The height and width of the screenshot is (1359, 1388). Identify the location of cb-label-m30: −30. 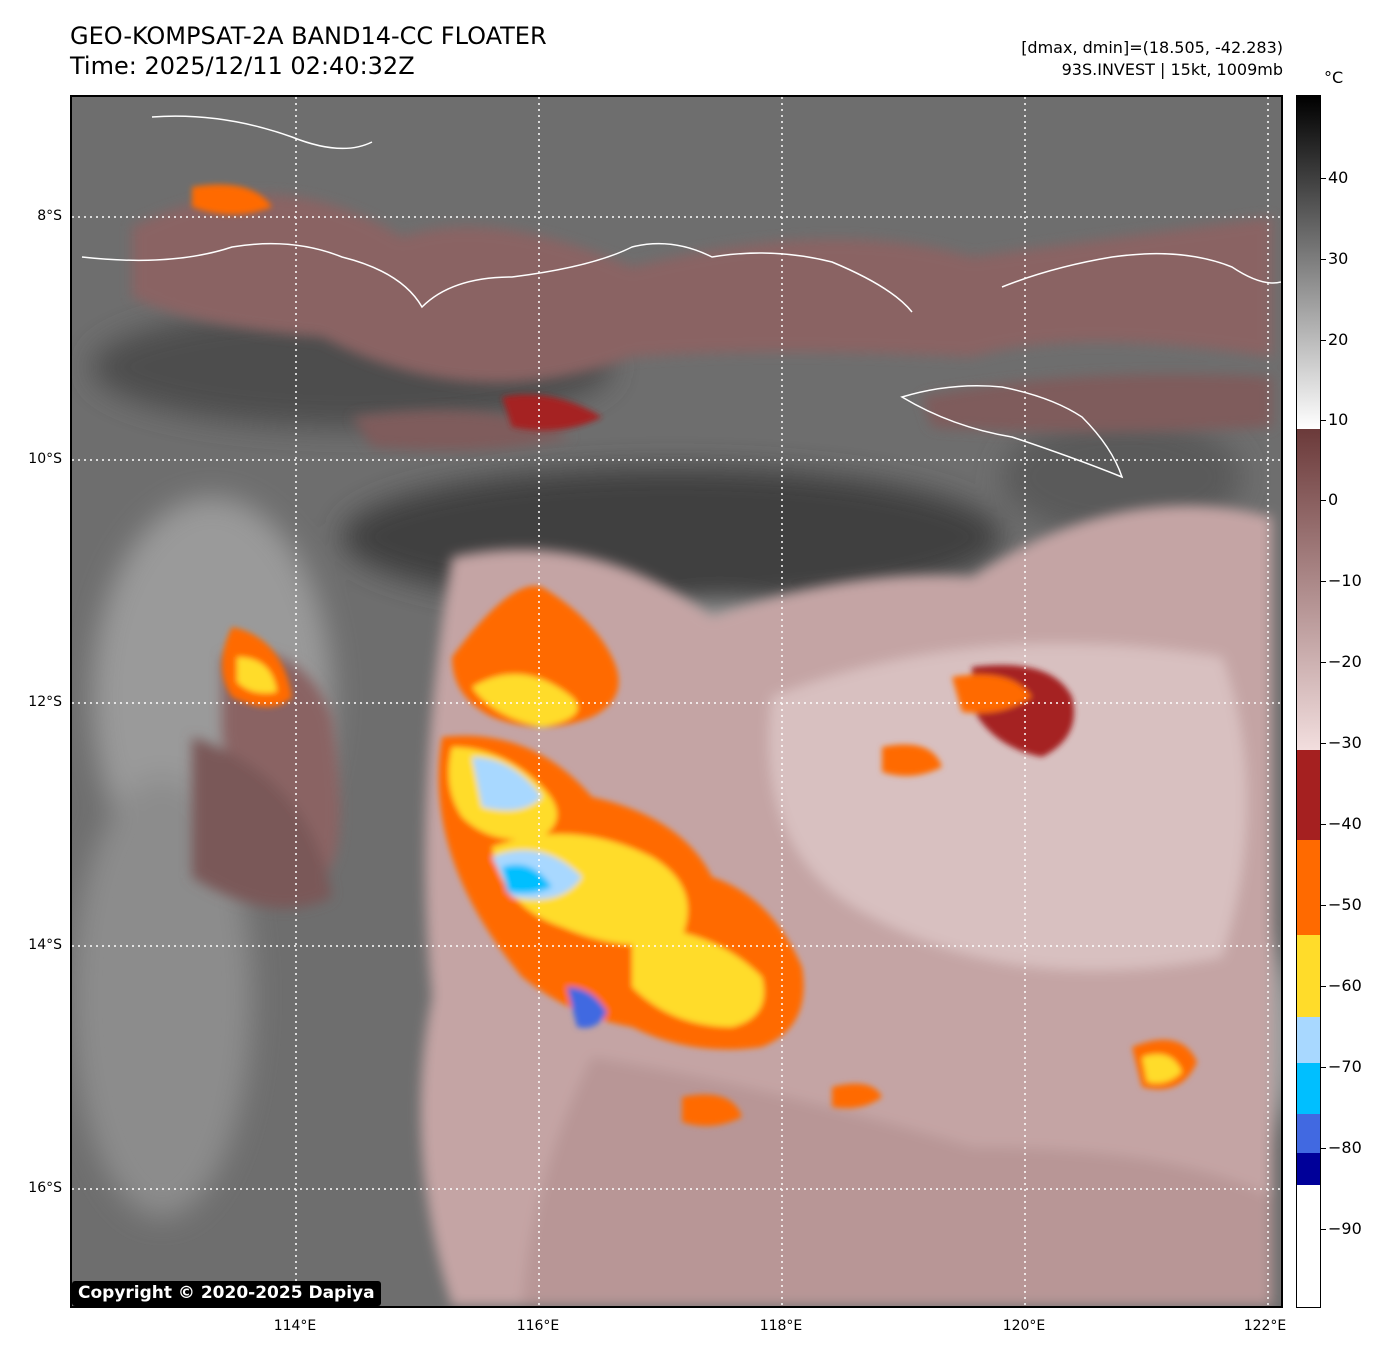
(1345, 742).